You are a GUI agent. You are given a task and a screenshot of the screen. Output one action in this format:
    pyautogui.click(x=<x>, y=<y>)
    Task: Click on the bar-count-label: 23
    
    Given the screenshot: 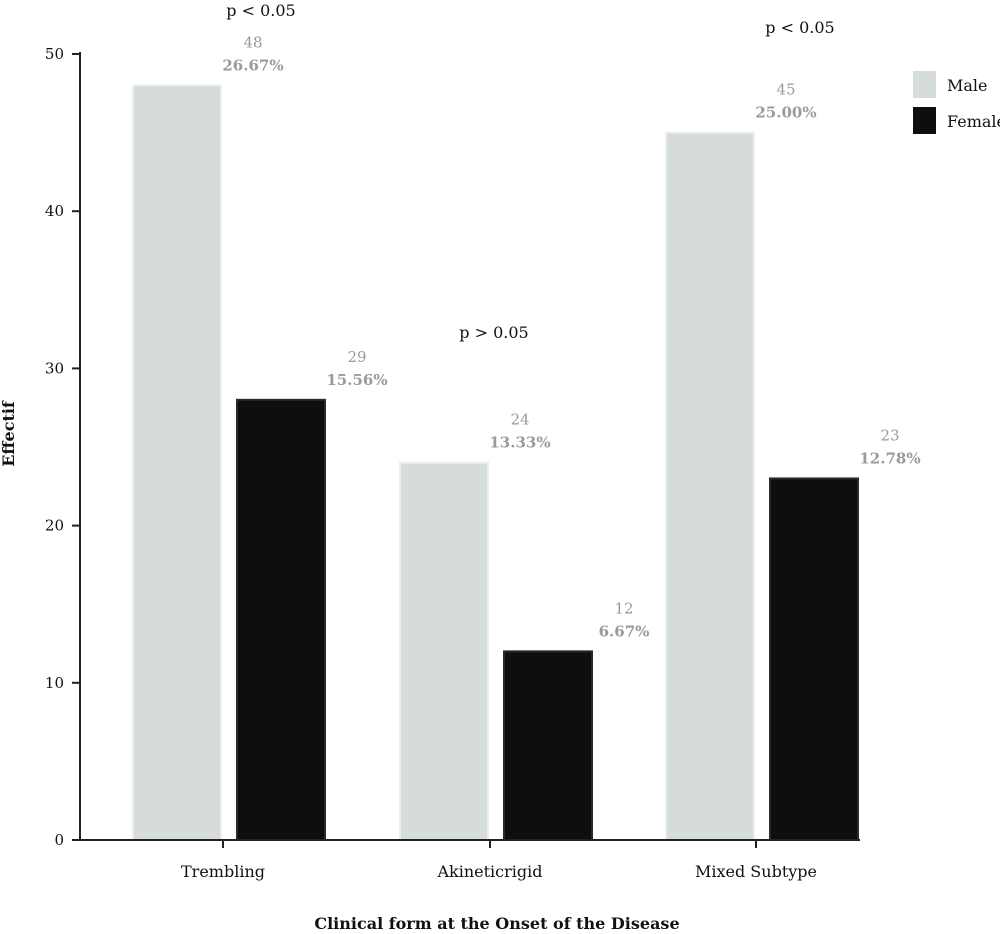 What is the action you would take?
    pyautogui.click(x=889, y=435)
    